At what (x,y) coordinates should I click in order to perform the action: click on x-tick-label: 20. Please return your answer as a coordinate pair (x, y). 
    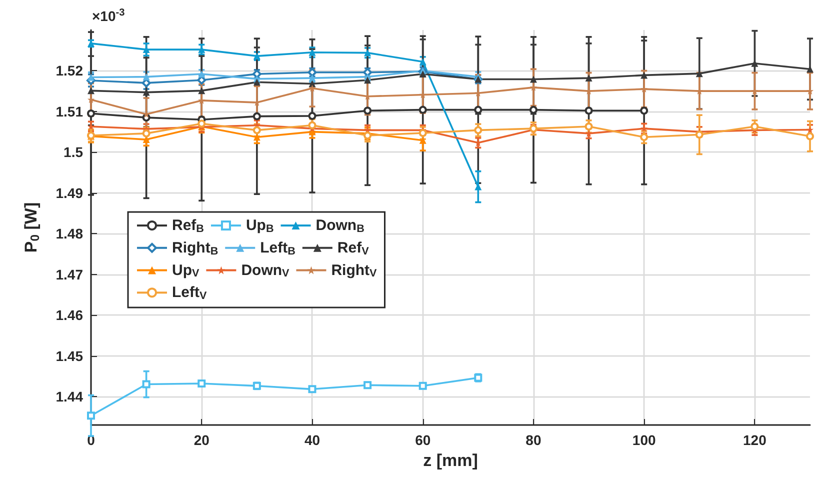
    Looking at the image, I should click on (202, 440).